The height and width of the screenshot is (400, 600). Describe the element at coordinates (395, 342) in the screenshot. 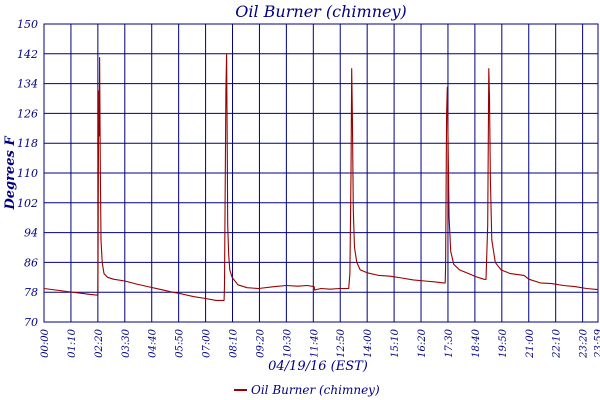

I see `x-tick-label: 15:10` at that location.